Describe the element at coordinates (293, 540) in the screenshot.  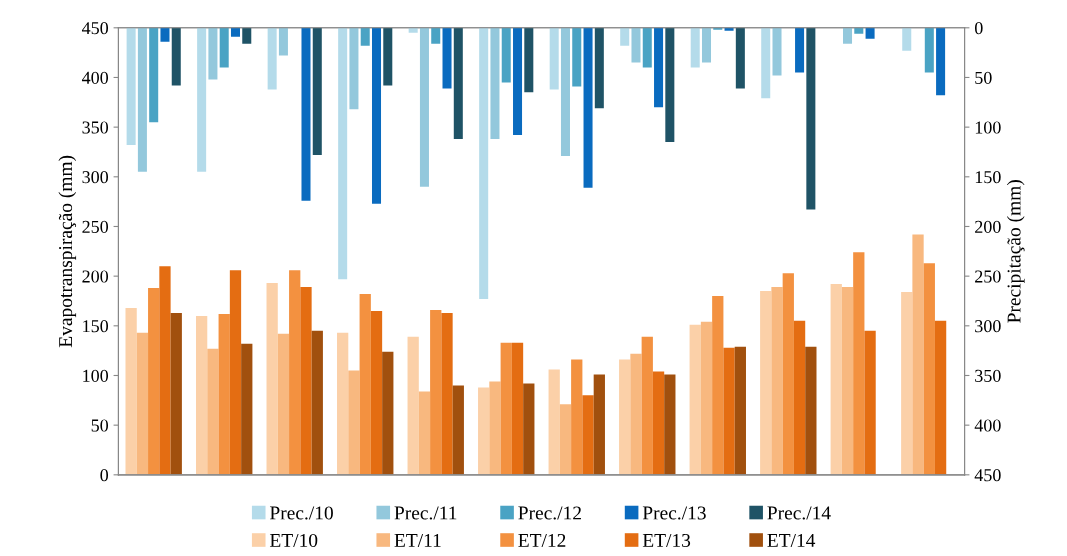
I see `legend-label: ET/10` at that location.